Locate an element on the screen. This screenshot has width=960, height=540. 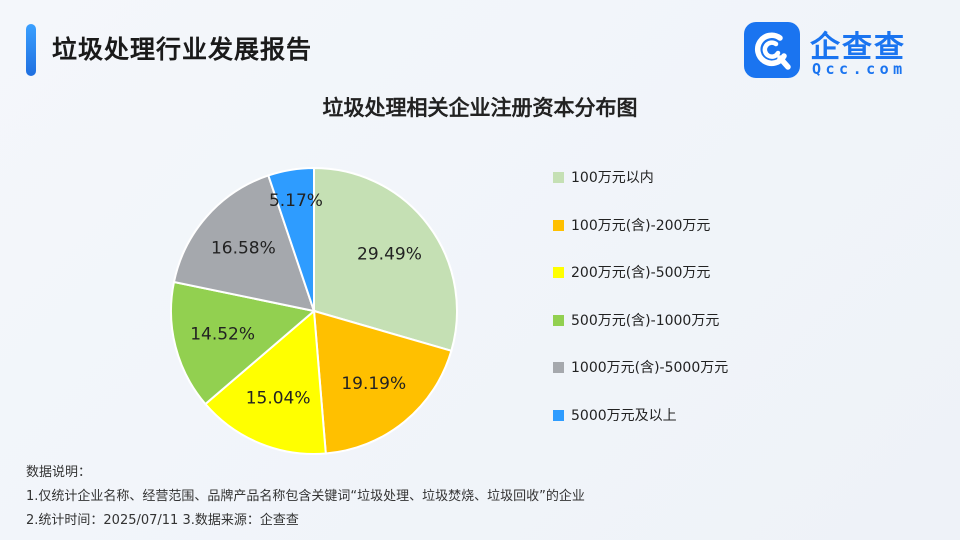
legend-label: 5000万元及以上 is located at coordinates (624, 416).